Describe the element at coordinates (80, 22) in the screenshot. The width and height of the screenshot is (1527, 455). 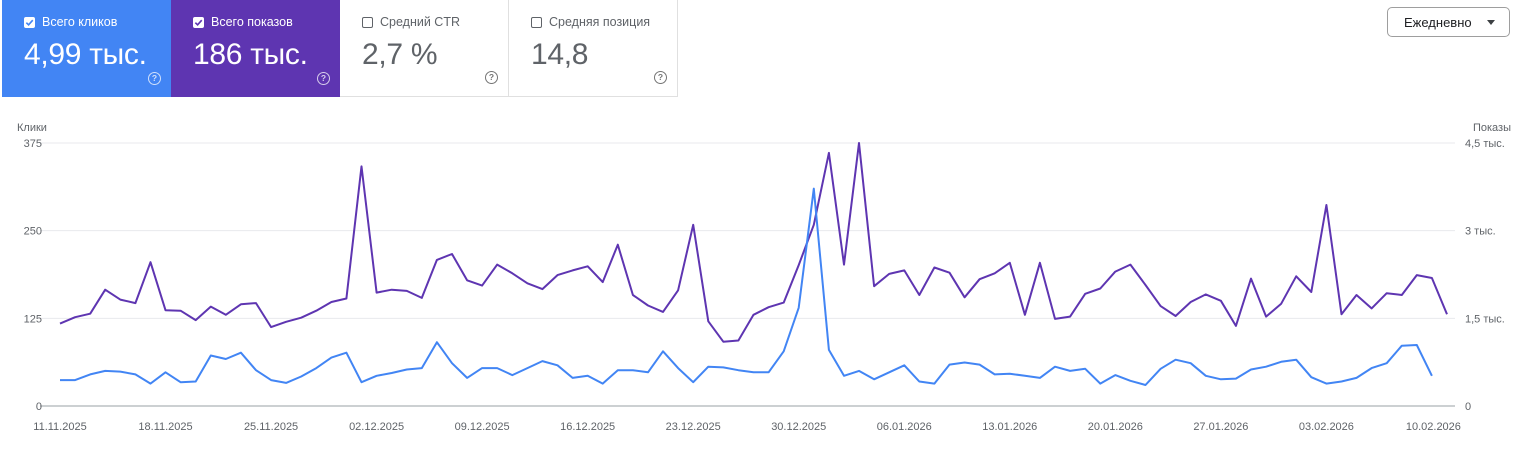
I see `metric-label: Всего кликов` at that location.